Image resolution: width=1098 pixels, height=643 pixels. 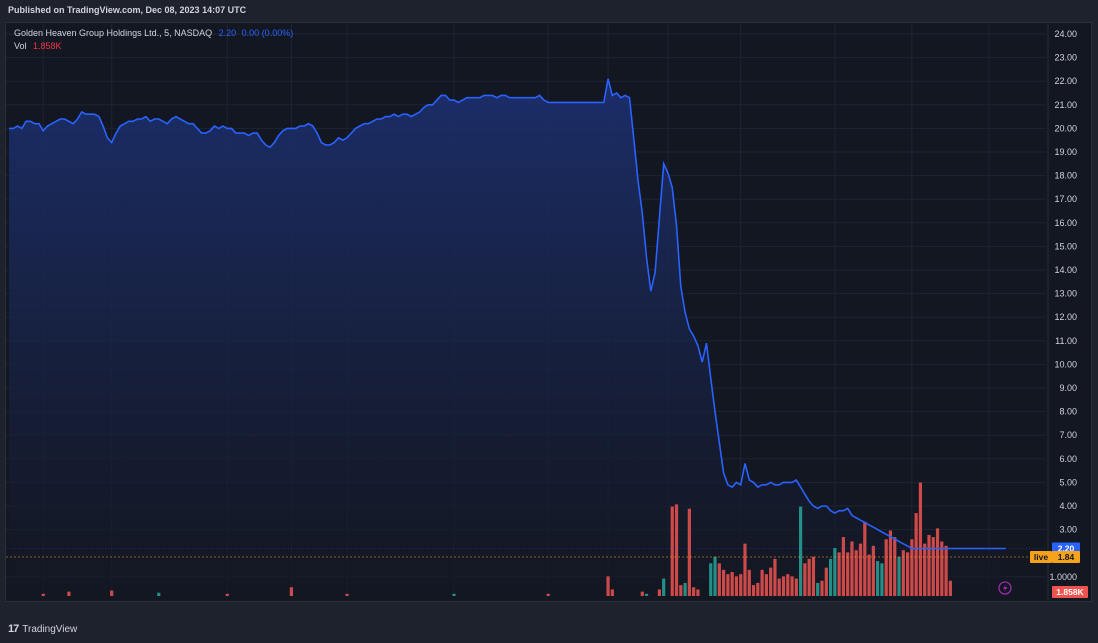 What do you see at coordinates (267, 33) in the screenshot?
I see `price-change: 0.00 (0.00%)` at bounding box center [267, 33].